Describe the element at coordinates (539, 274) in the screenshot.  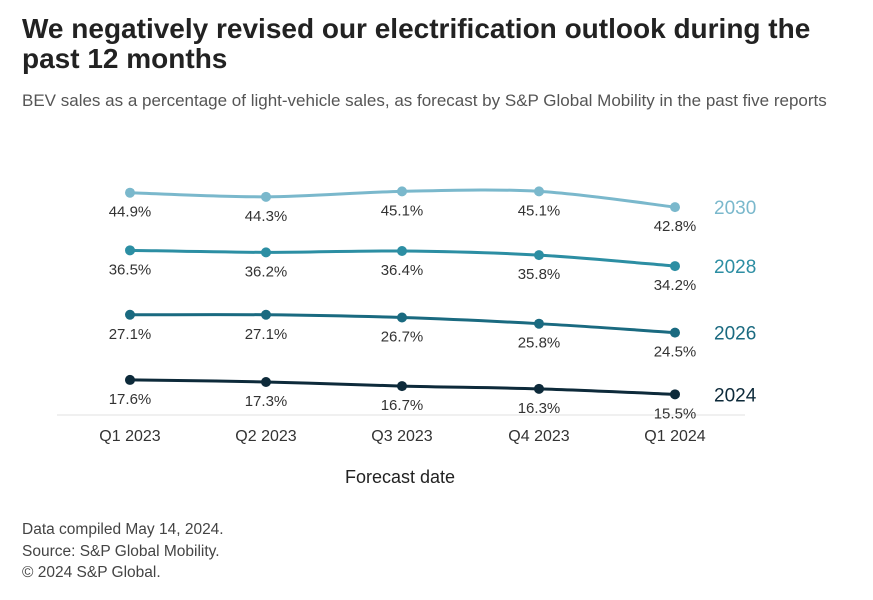
I see `data-label: 35.8%` at that location.